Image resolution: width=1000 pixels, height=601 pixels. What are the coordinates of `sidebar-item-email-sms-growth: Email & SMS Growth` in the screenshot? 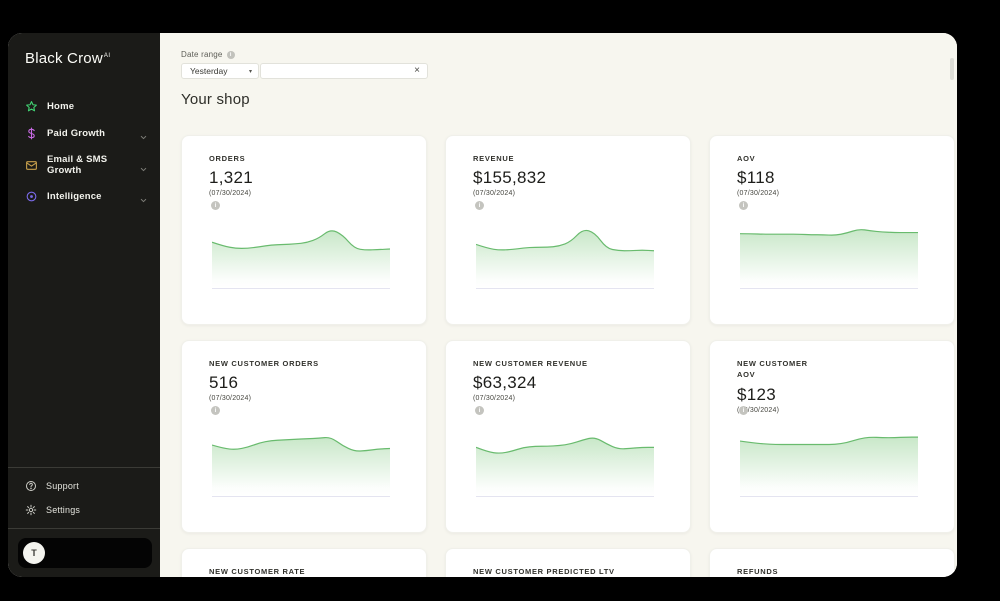 It's located at (84, 165).